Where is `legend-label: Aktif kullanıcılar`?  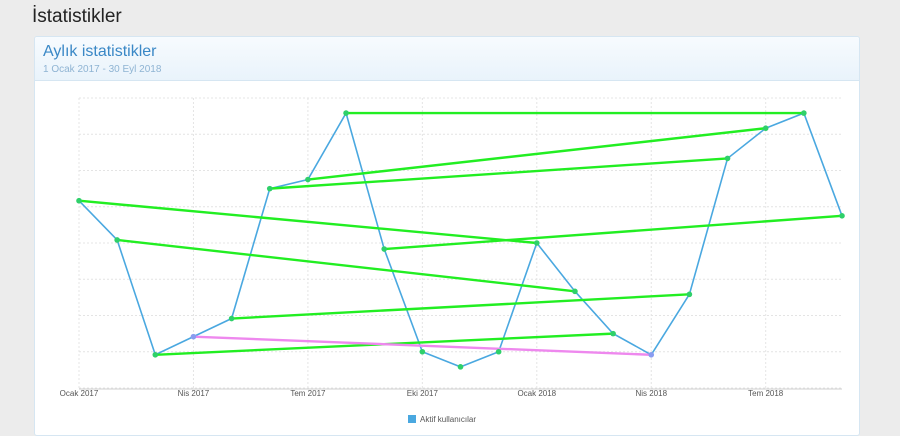 legend-label: Aktif kullanıcılar is located at coordinates (448, 419).